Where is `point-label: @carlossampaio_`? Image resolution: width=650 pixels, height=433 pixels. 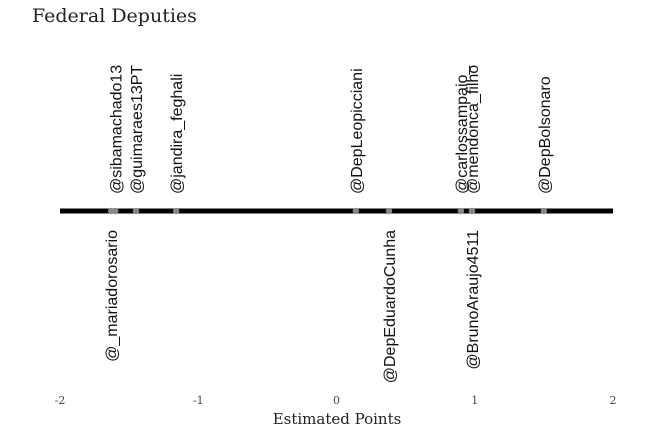
point-label: @carlossampaio_ is located at coordinates (462, 129).